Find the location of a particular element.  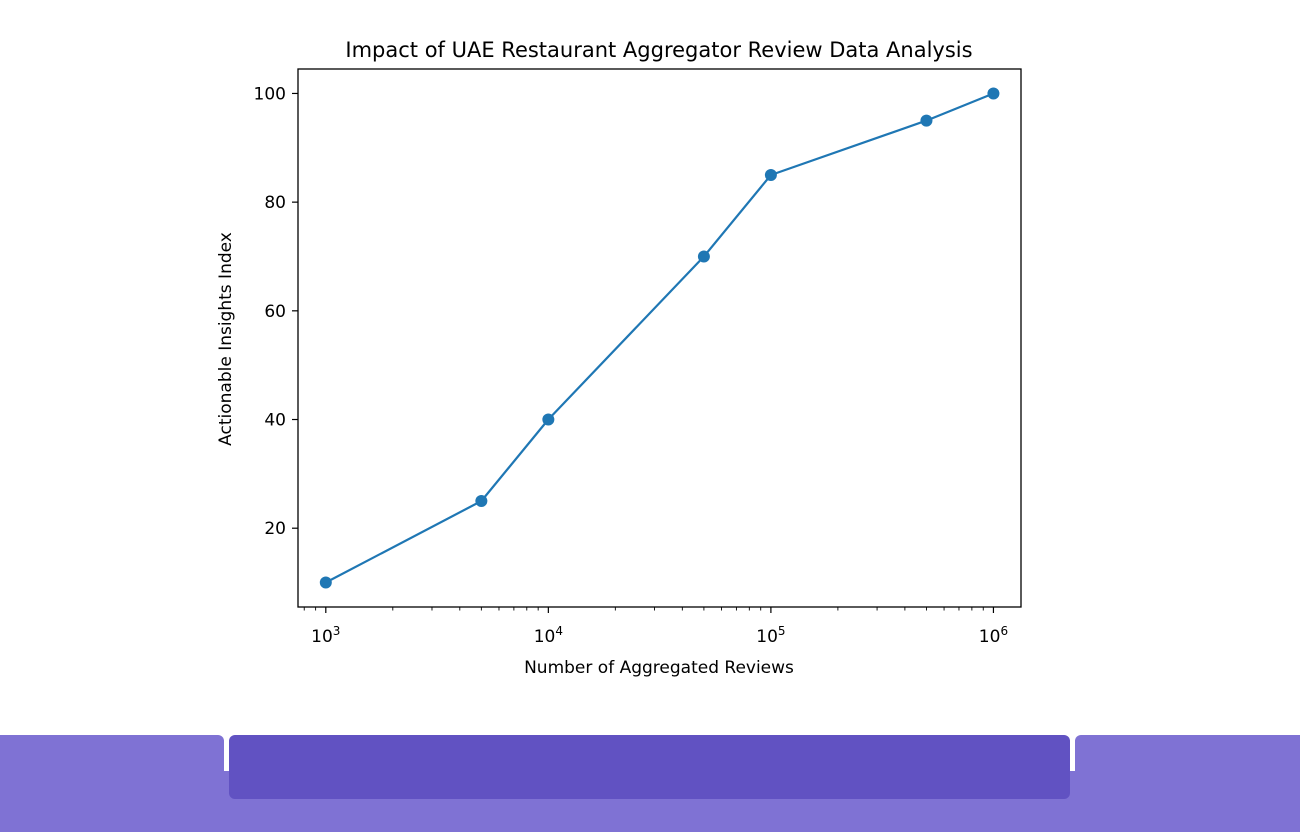

bottom-bar-left-panel is located at coordinates (112, 783).